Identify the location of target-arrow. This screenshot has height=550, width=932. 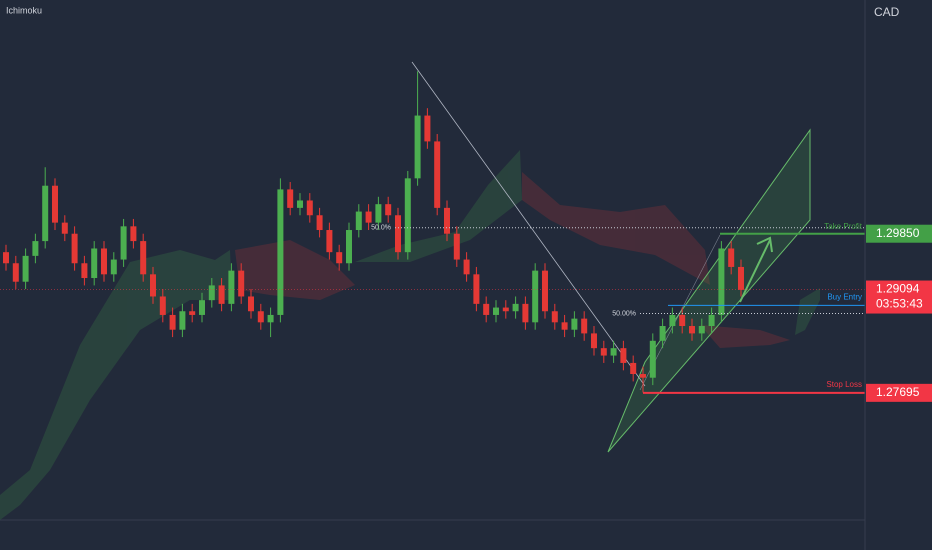
(755, 271).